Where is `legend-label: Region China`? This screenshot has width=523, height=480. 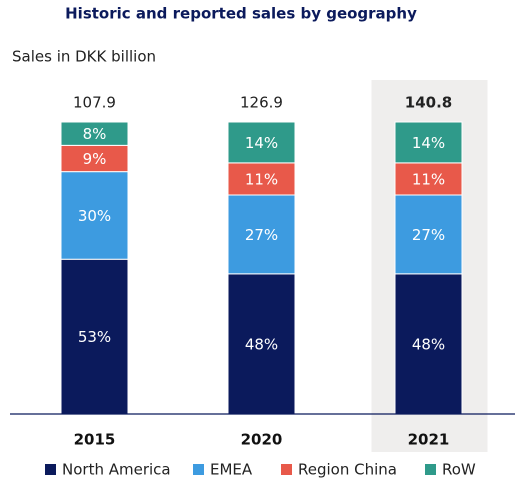 legend-label: Region China is located at coordinates (347, 470).